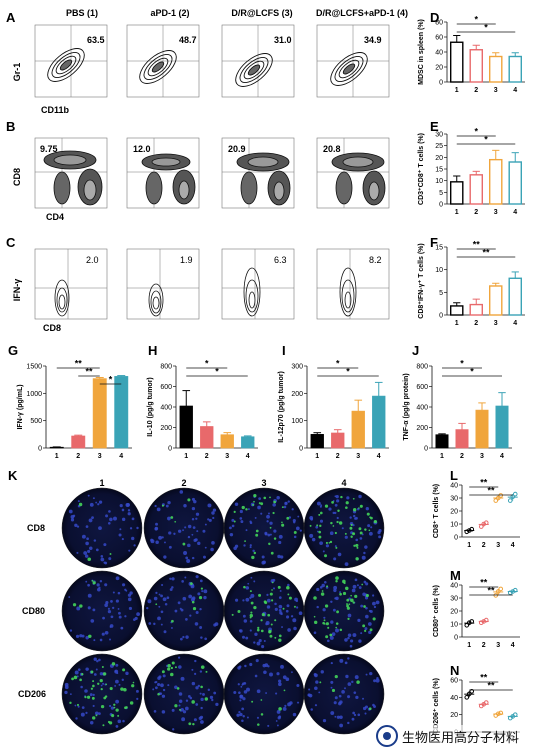 This screenshot has height=751, width=554. I want to click on if-column-4: 4, so click(343, 483).